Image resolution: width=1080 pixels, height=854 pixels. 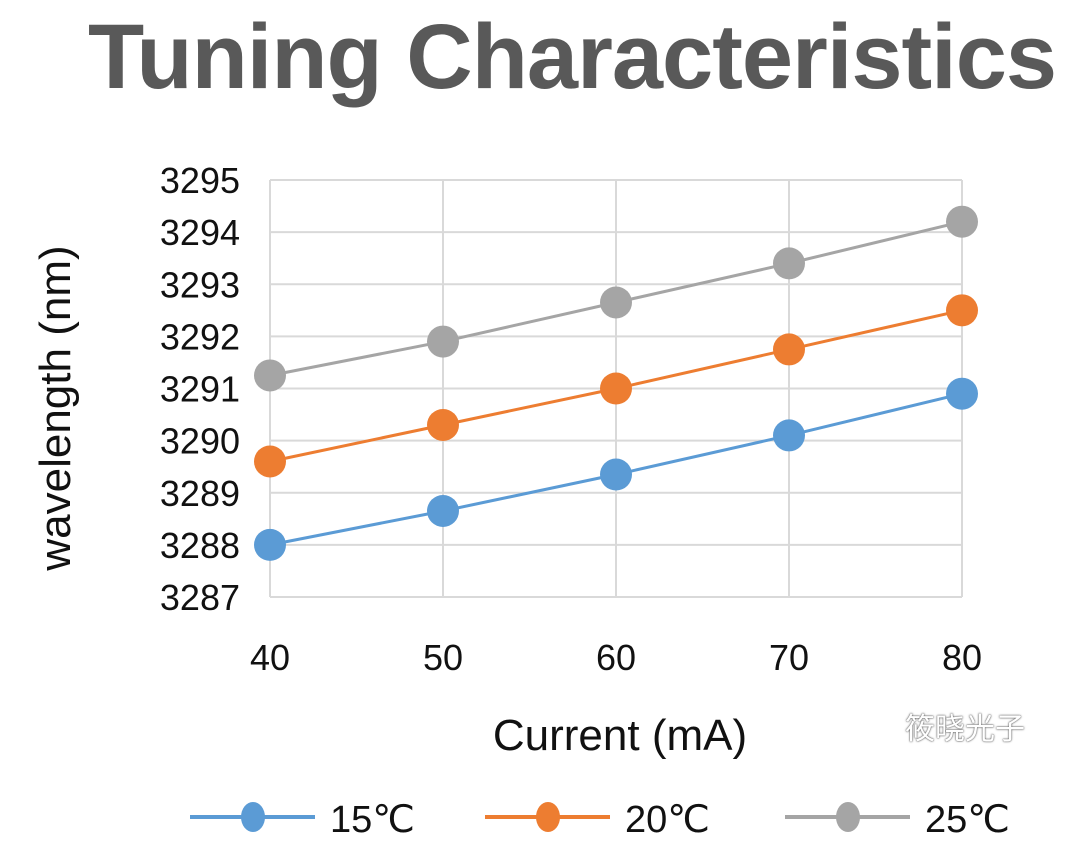 What do you see at coordinates (789, 657) in the screenshot?
I see `x-tick-label: 70` at bounding box center [789, 657].